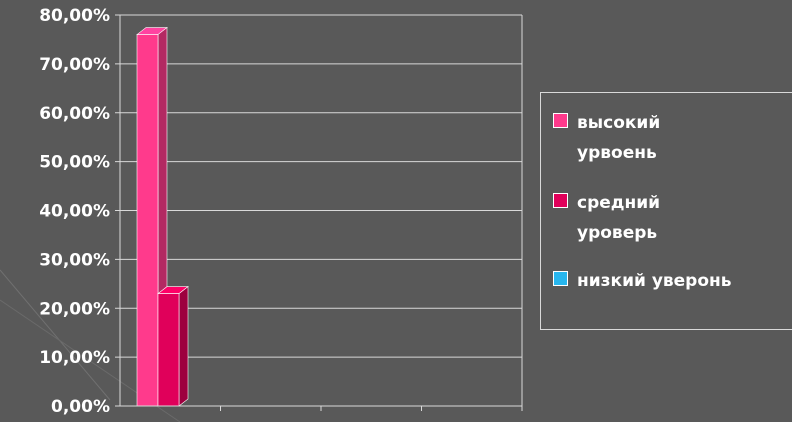 This screenshot has height=422, width=792. Describe the element at coordinates (74, 163) in the screenshot. I see `y-tick-label: 50,00%` at that location.